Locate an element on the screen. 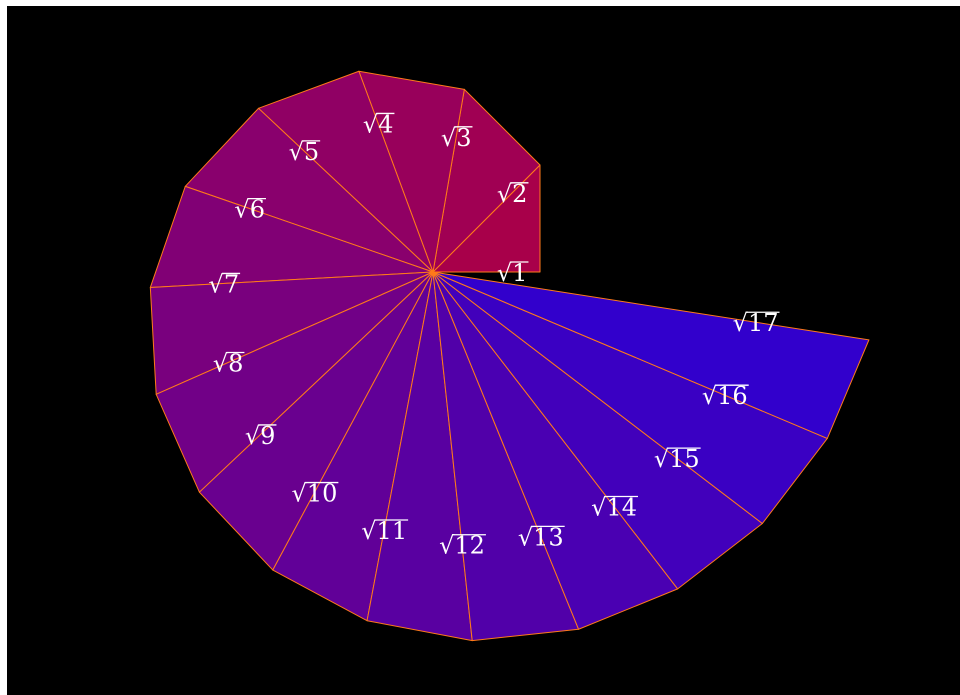 This screenshot has width=960, height=695. hypotenuse-label-text: √13 is located at coordinates (541, 537).